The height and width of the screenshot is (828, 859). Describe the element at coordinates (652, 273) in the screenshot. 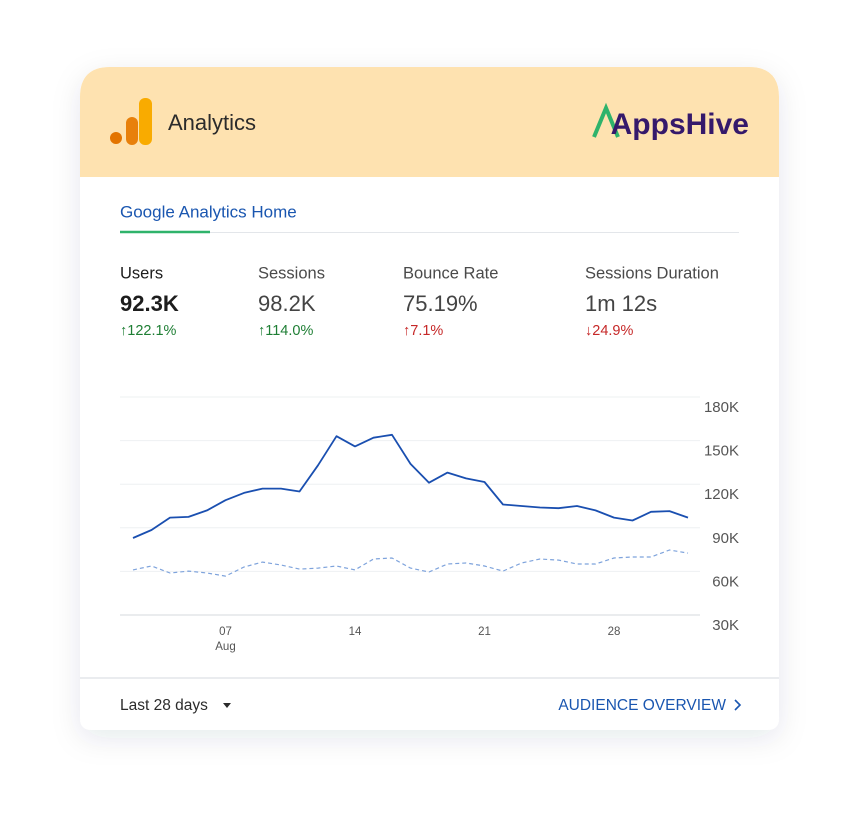

I see `metric-label: Sessions Duration` at that location.